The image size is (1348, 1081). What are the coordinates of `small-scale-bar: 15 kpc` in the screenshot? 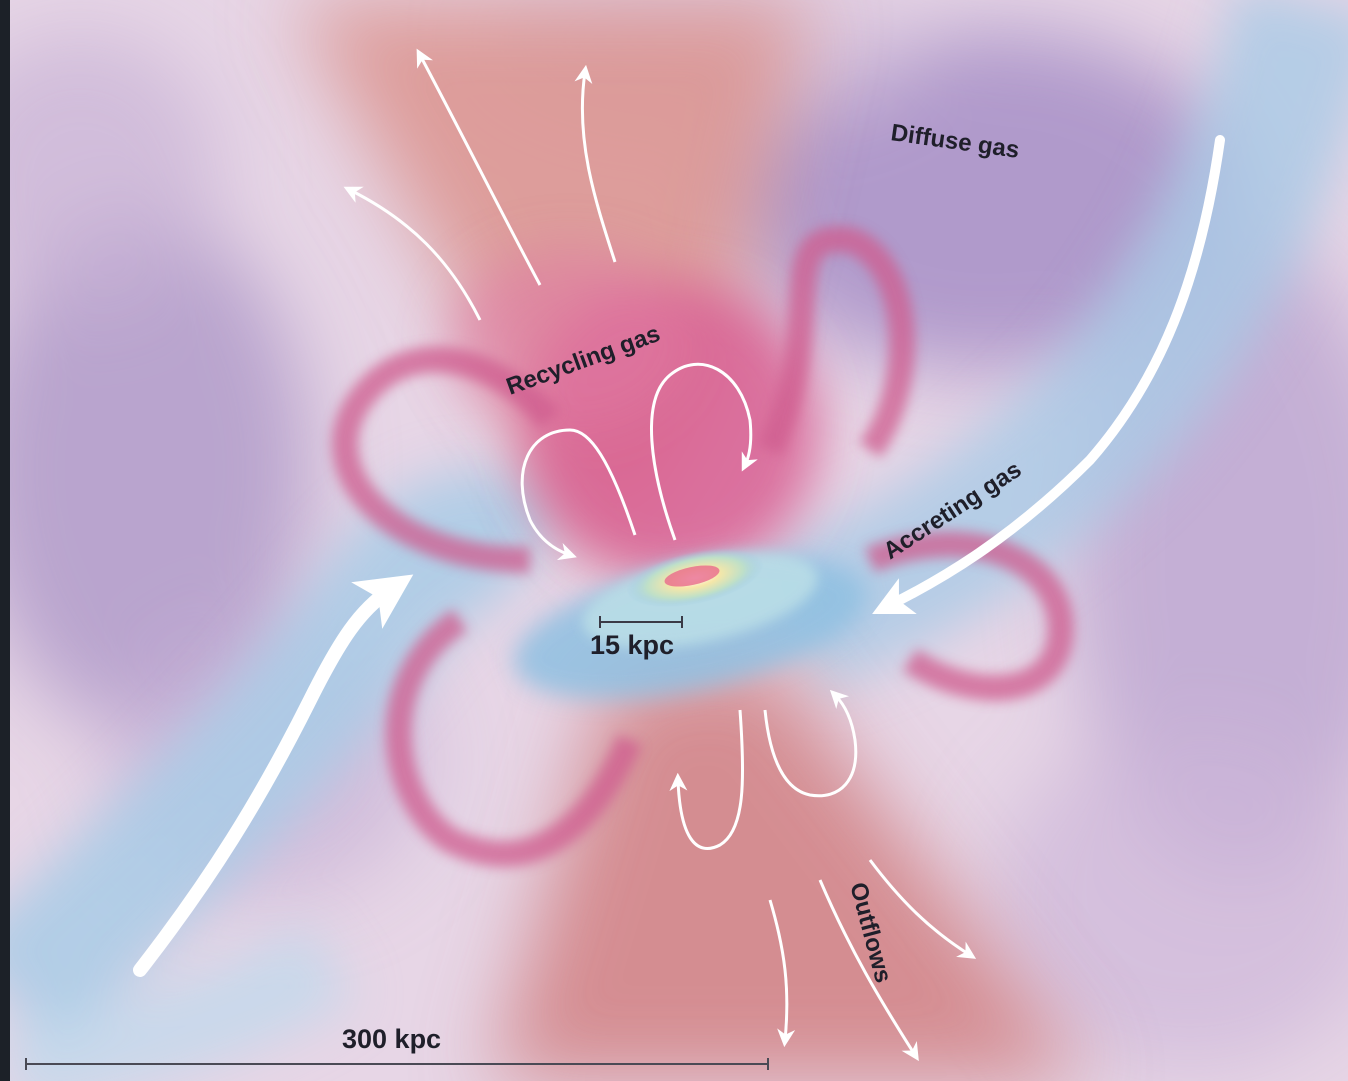 It's located at (636, 638).